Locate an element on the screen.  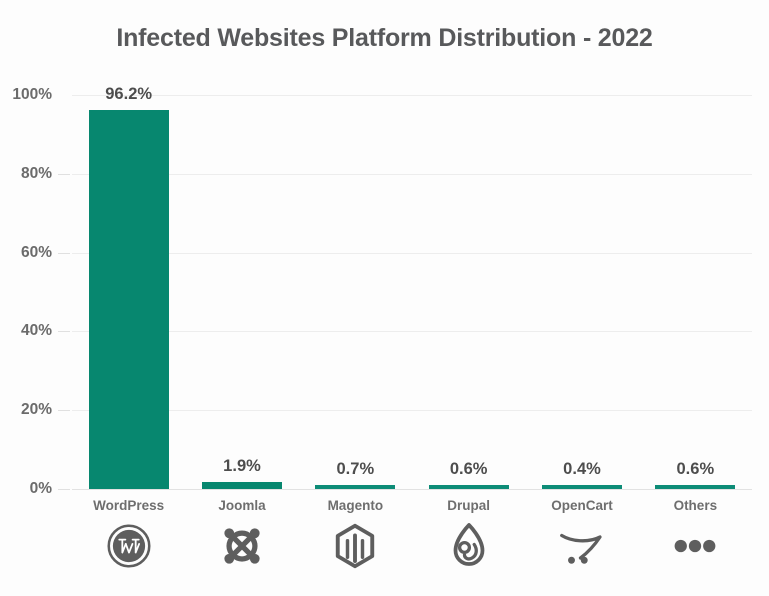
opencart-logo-icon is located at coordinates (582, 546).